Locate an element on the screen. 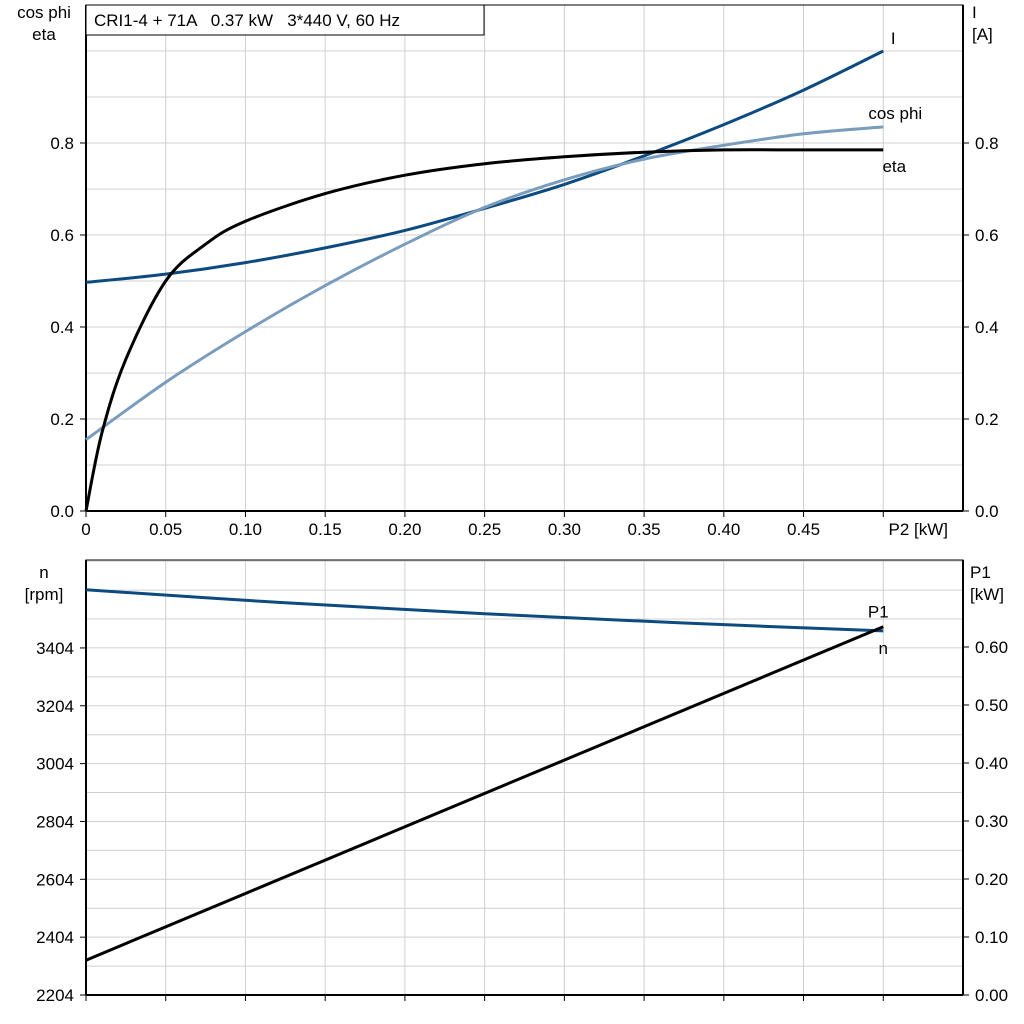  series-label: cos phi is located at coordinates (895, 113).